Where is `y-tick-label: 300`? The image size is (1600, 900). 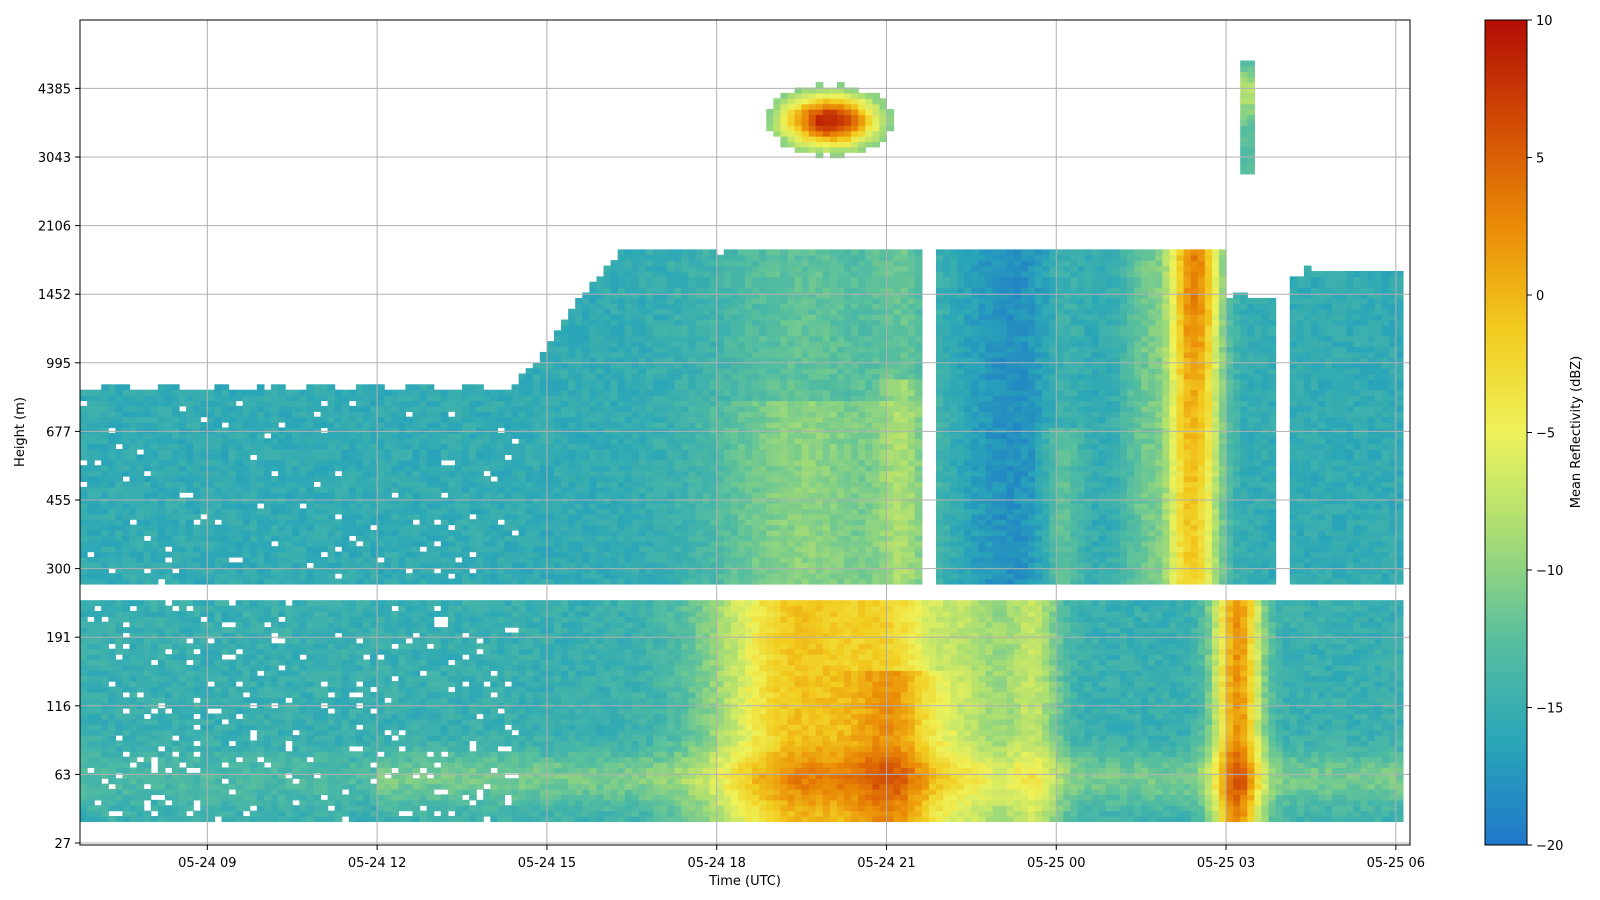 y-tick-label: 300 is located at coordinates (58, 570).